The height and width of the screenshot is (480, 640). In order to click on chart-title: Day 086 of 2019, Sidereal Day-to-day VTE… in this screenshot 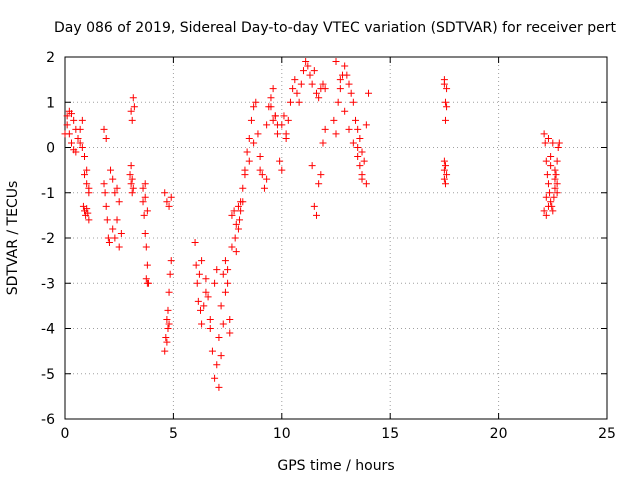, I will do `click(335, 28)`.